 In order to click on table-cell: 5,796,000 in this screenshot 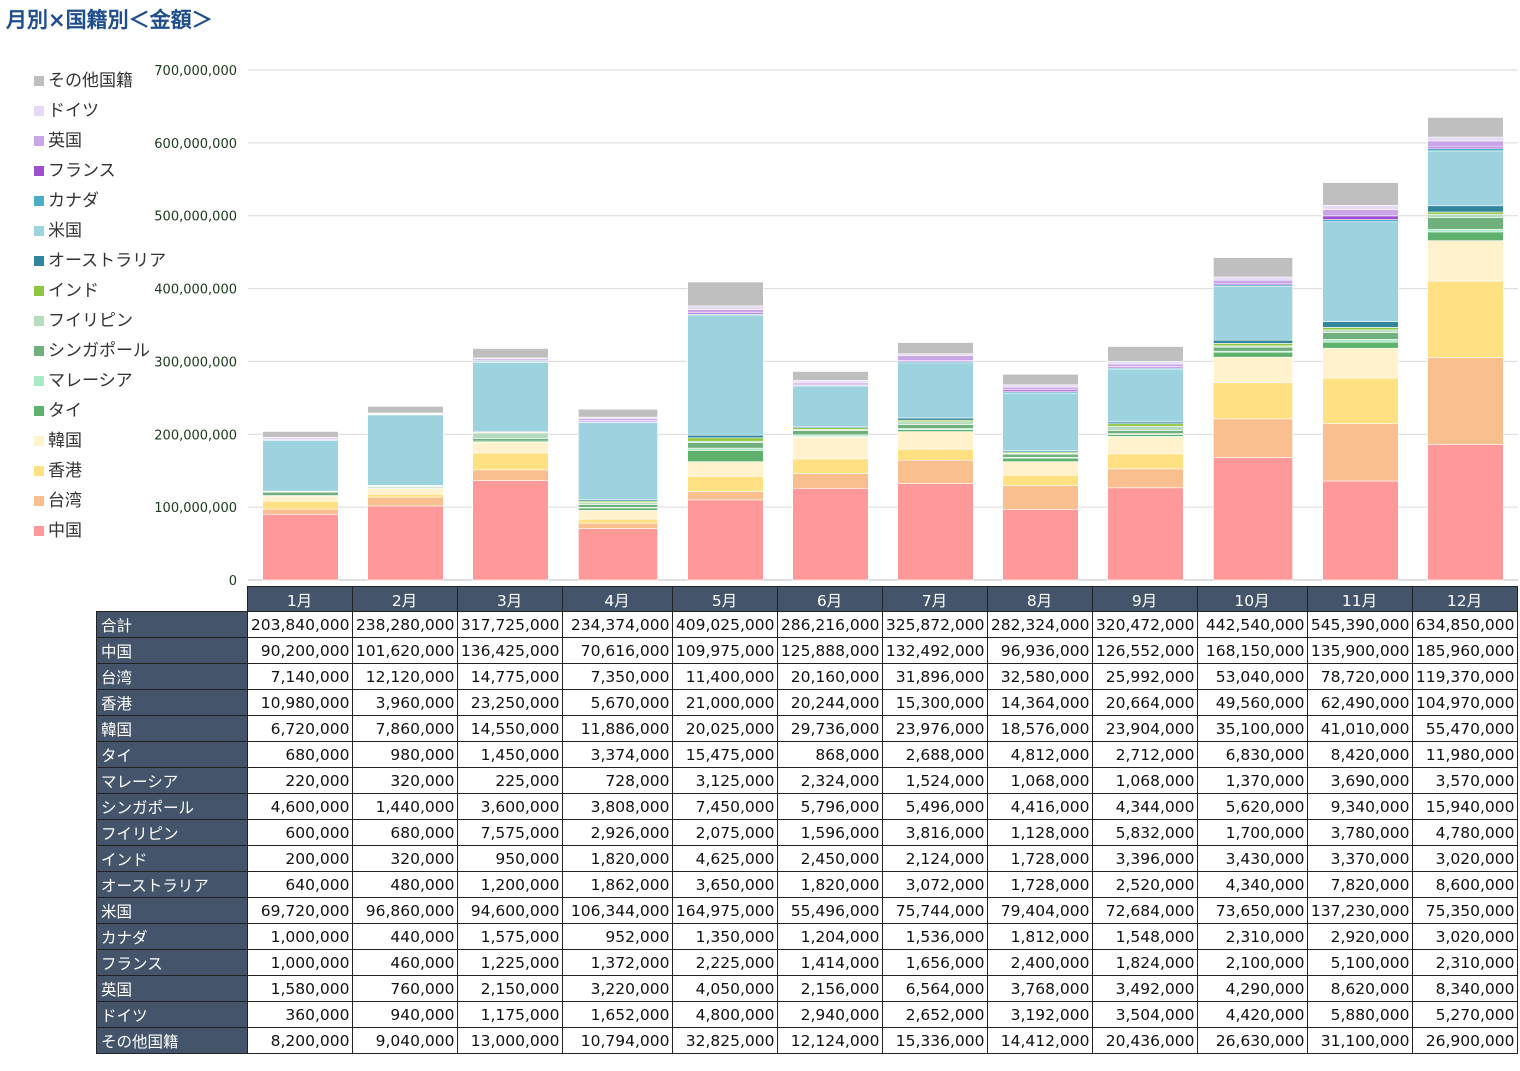, I will do `click(829, 806)`.